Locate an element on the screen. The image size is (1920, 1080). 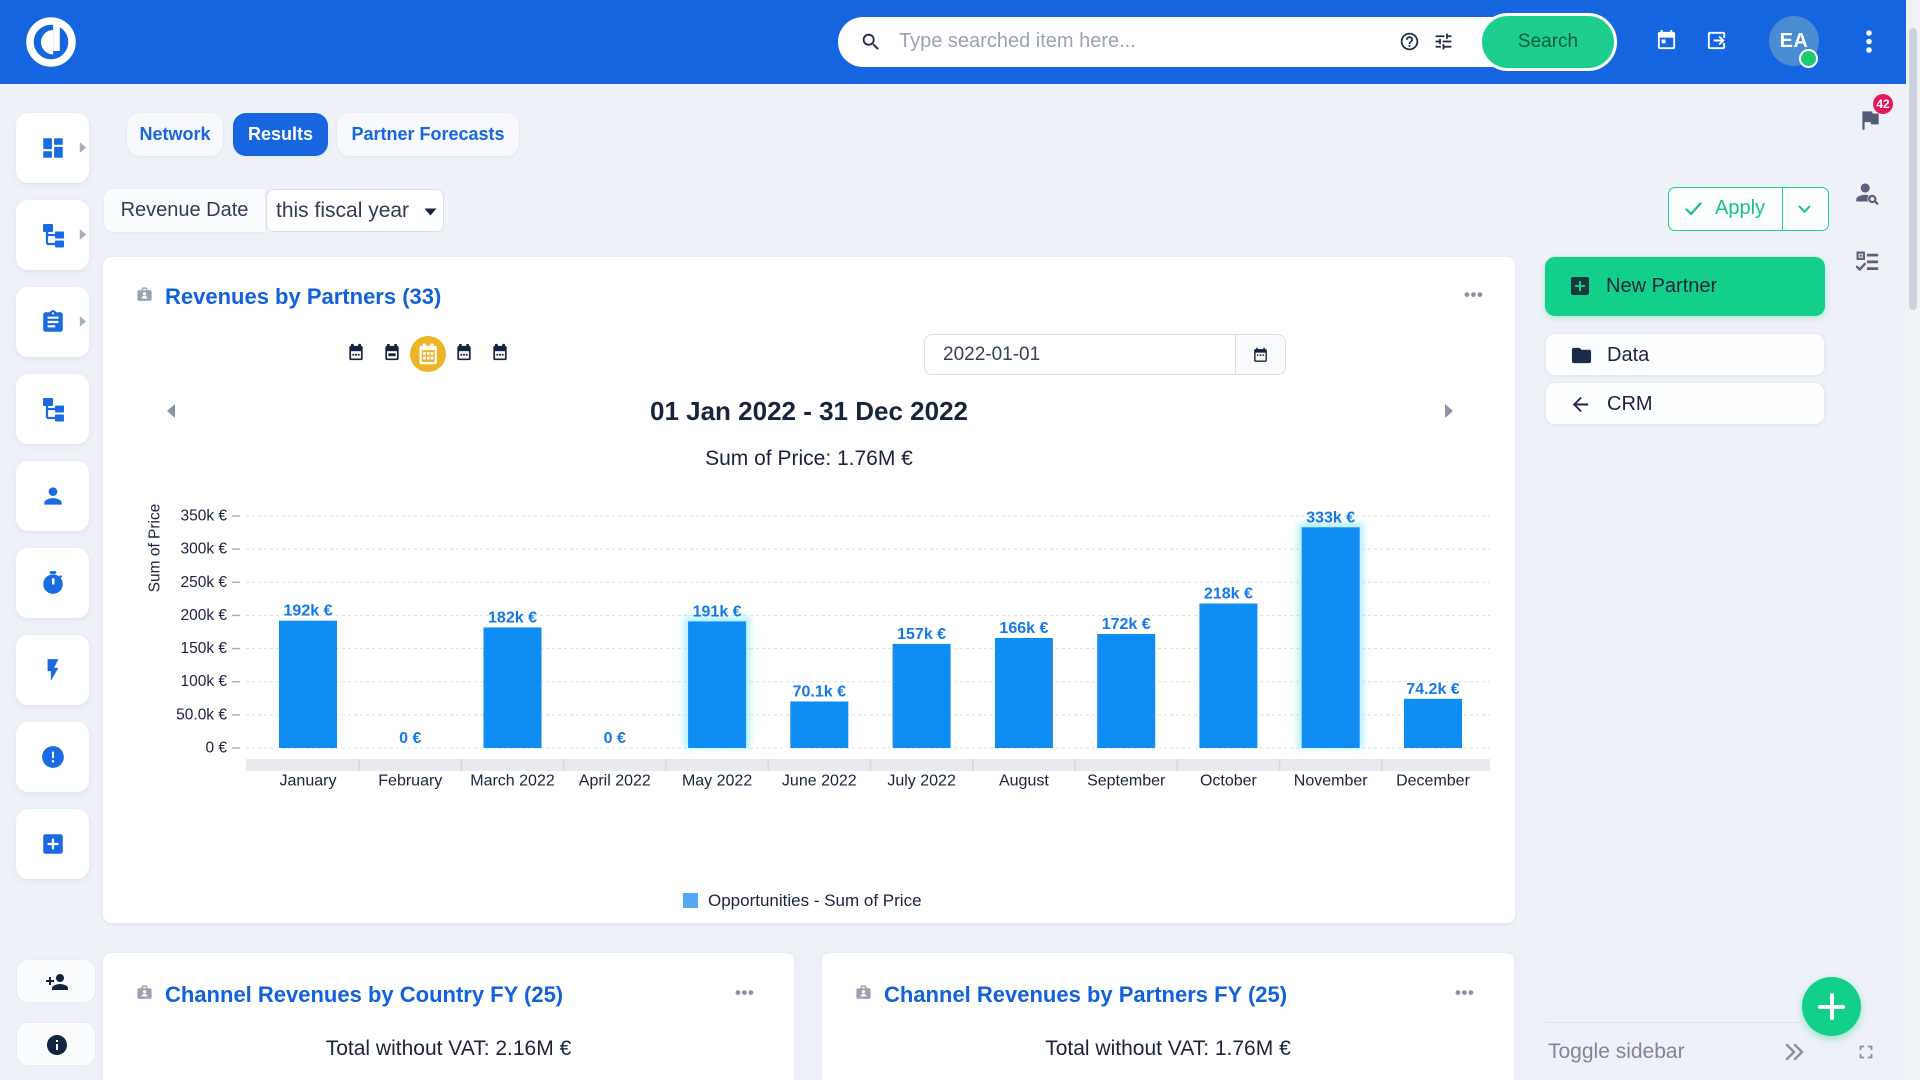
svg-text: December is located at coordinates (1433, 781).